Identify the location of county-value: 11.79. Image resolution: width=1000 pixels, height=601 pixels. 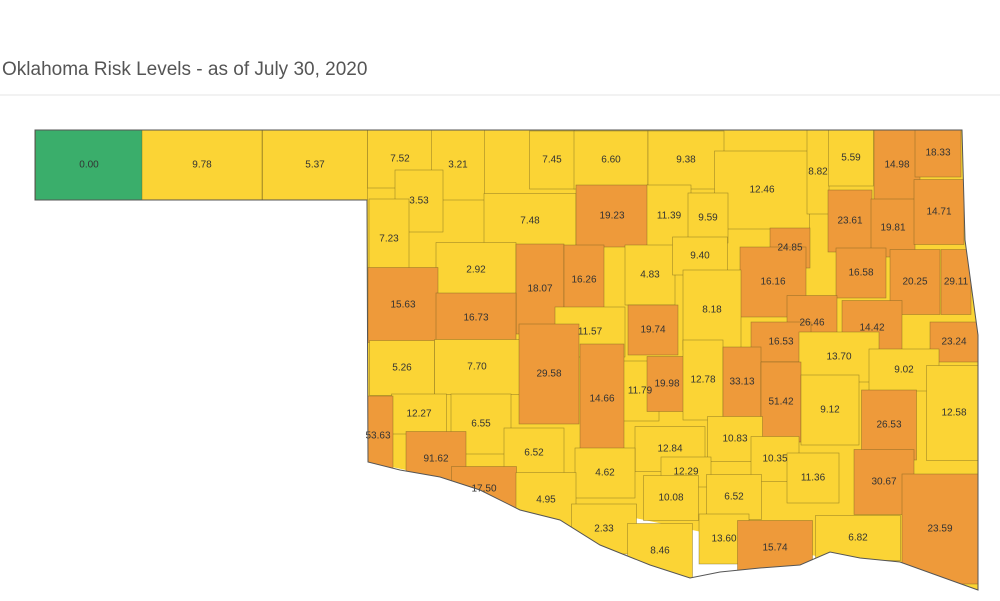
(640, 391).